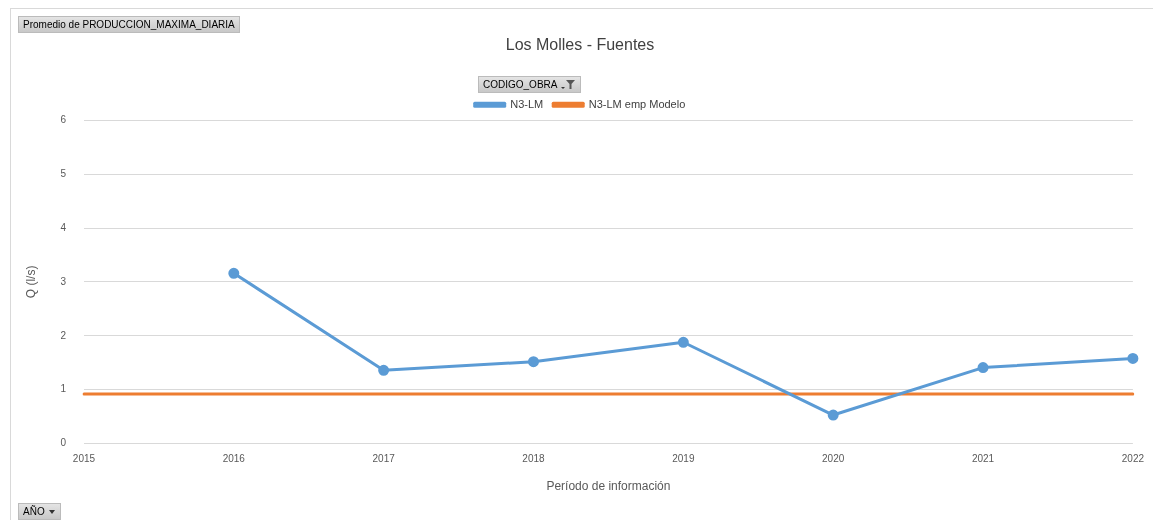 The height and width of the screenshot is (520, 1154). Describe the element at coordinates (534, 459) in the screenshot. I see `x-tick-label: 2018` at that location.